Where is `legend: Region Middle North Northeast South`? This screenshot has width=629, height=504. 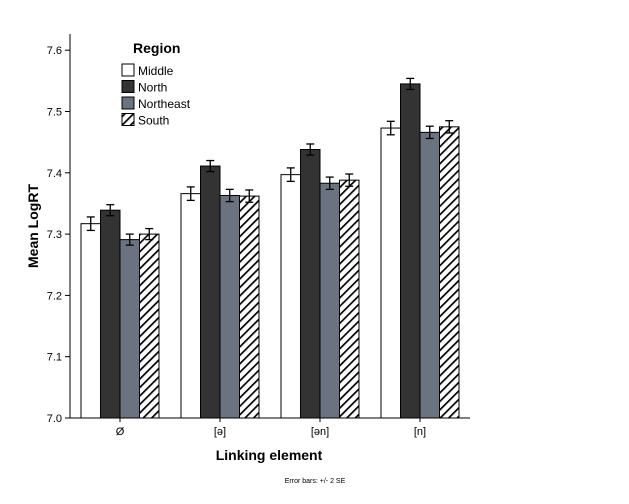
legend: Region Middle North Northeast South is located at coordinates (156, 84).